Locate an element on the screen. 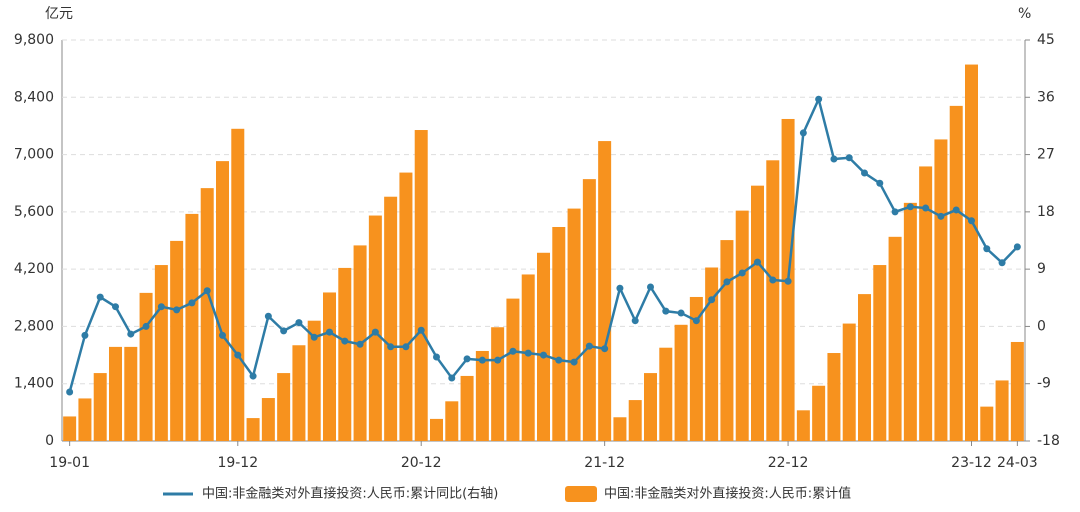 The width and height of the screenshot is (1080, 512). y-tick-label: 5,600 is located at coordinates (34, 212).